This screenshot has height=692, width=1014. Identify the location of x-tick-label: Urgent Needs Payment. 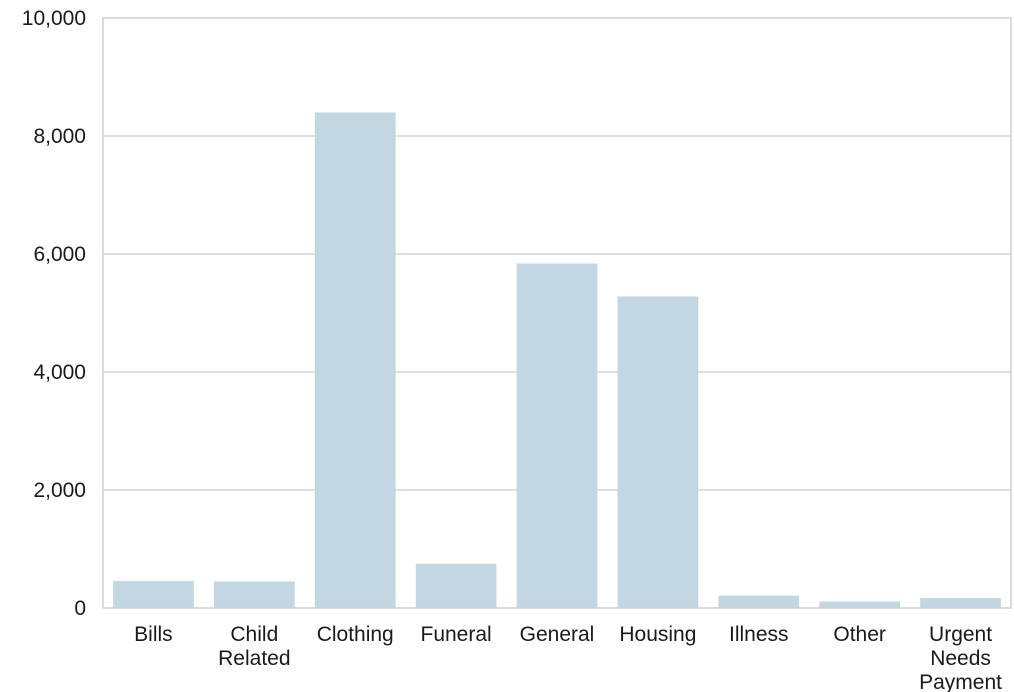
(960, 657).